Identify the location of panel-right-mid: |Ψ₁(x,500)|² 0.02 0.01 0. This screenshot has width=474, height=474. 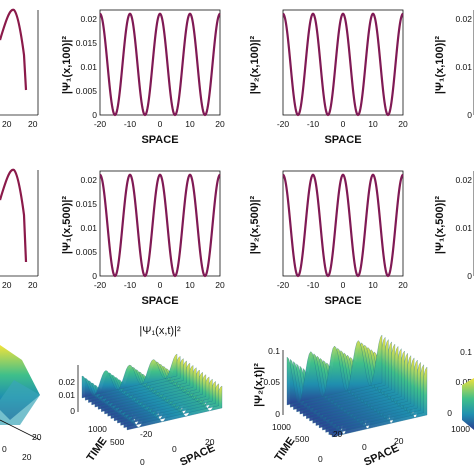
(454, 226).